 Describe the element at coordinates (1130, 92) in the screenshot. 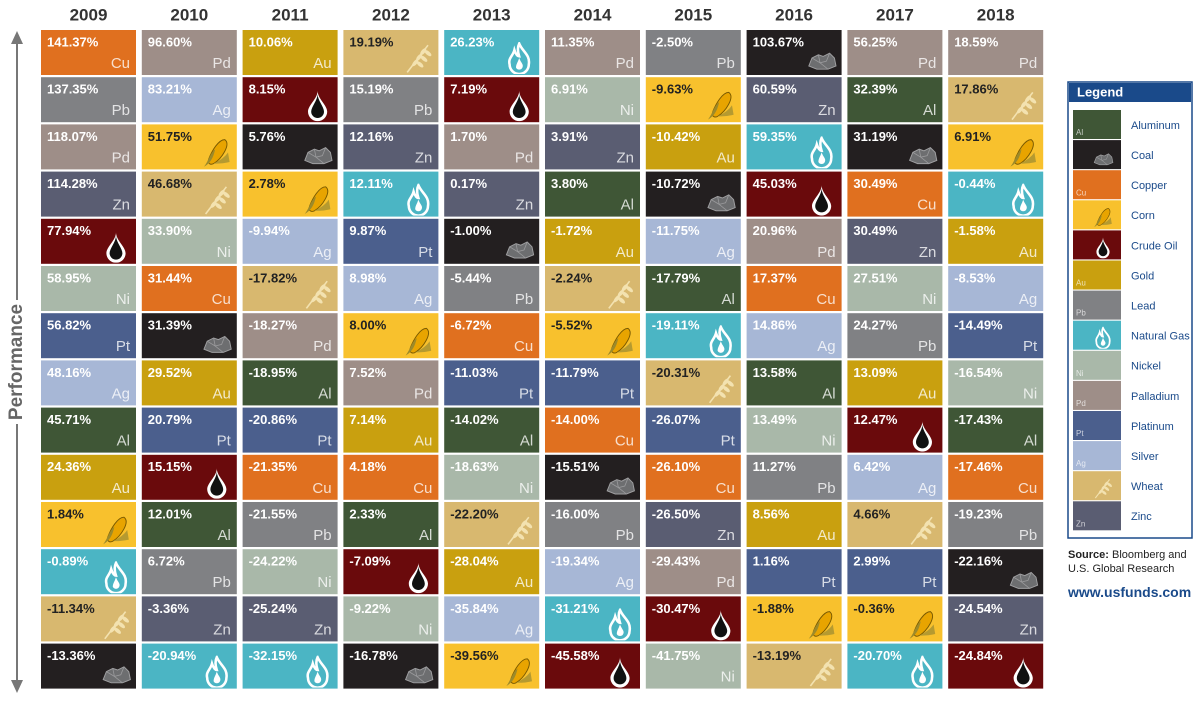

I see `legend-header` at that location.